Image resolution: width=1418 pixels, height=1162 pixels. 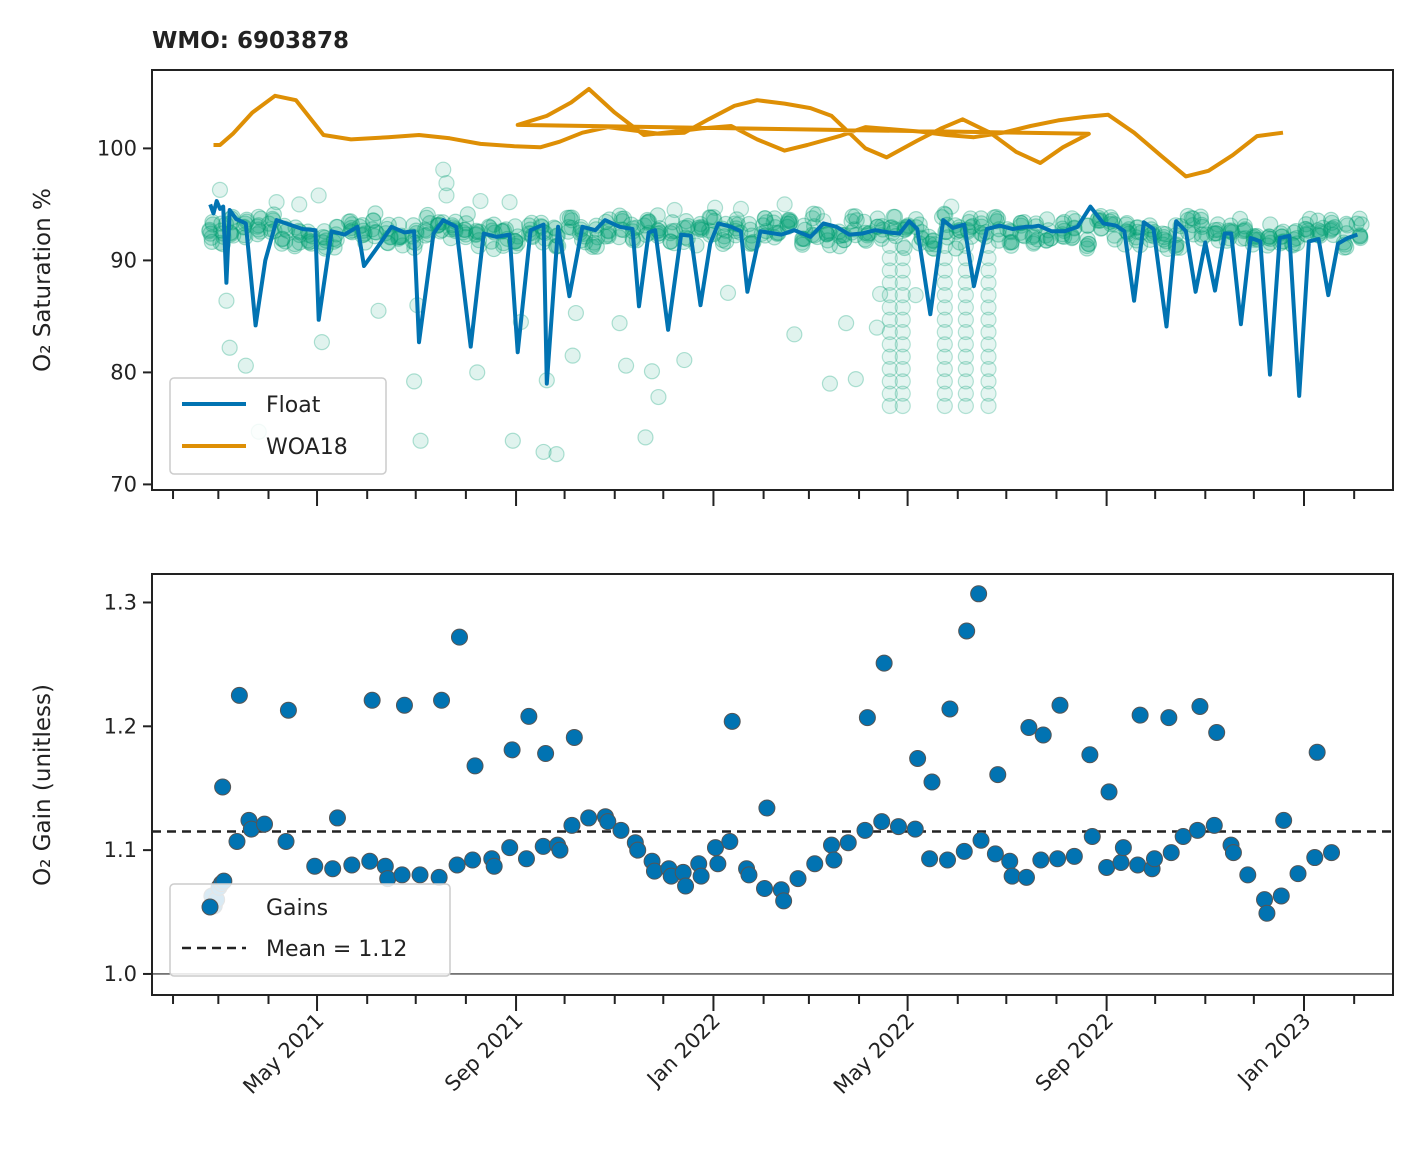 I want to click on top-y-ticks: 70 80 90 100, so click(x=124, y=316).